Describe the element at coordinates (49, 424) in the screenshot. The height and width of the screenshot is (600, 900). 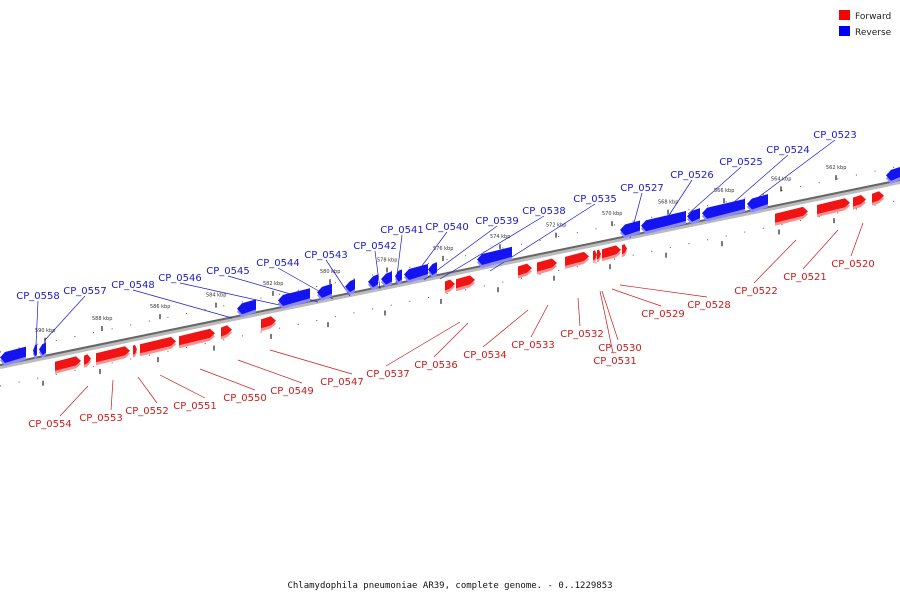
I see `forward-gene-label: CP_0554` at that location.